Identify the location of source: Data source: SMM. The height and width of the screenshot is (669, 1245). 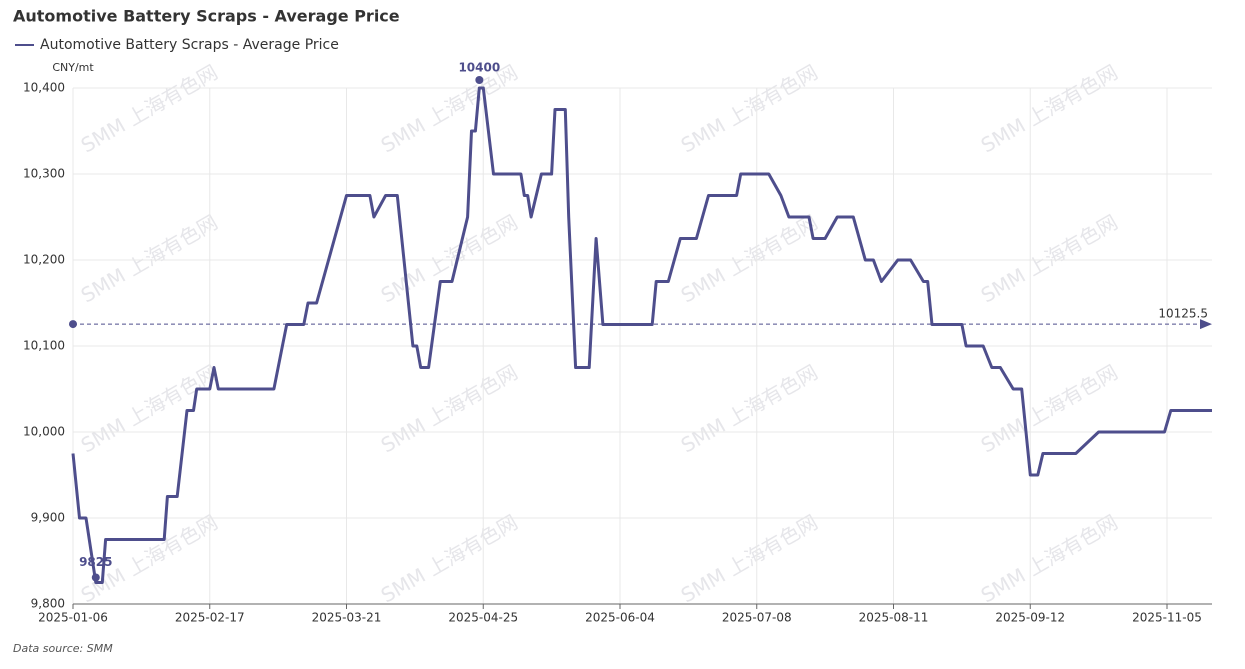
(63, 648).